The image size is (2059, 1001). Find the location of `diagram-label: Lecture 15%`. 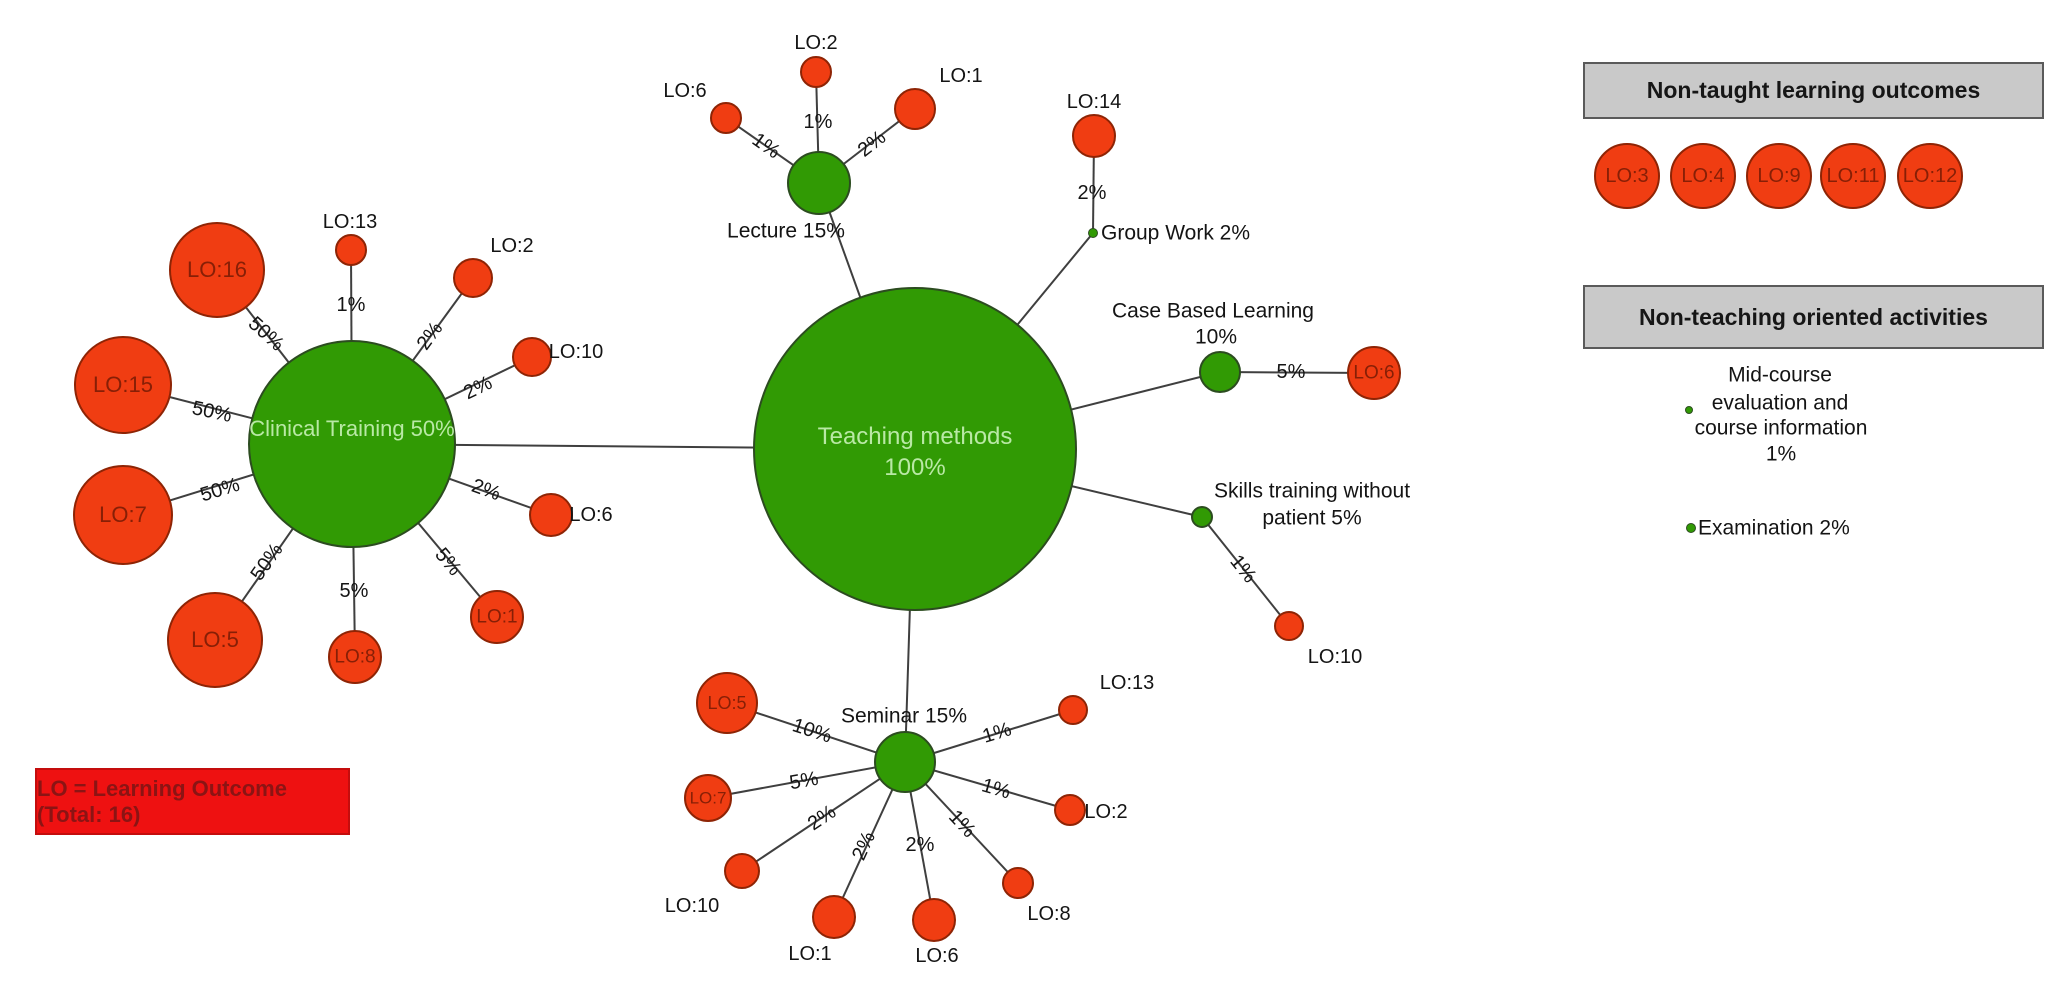

diagram-label: Lecture 15% is located at coordinates (786, 231).